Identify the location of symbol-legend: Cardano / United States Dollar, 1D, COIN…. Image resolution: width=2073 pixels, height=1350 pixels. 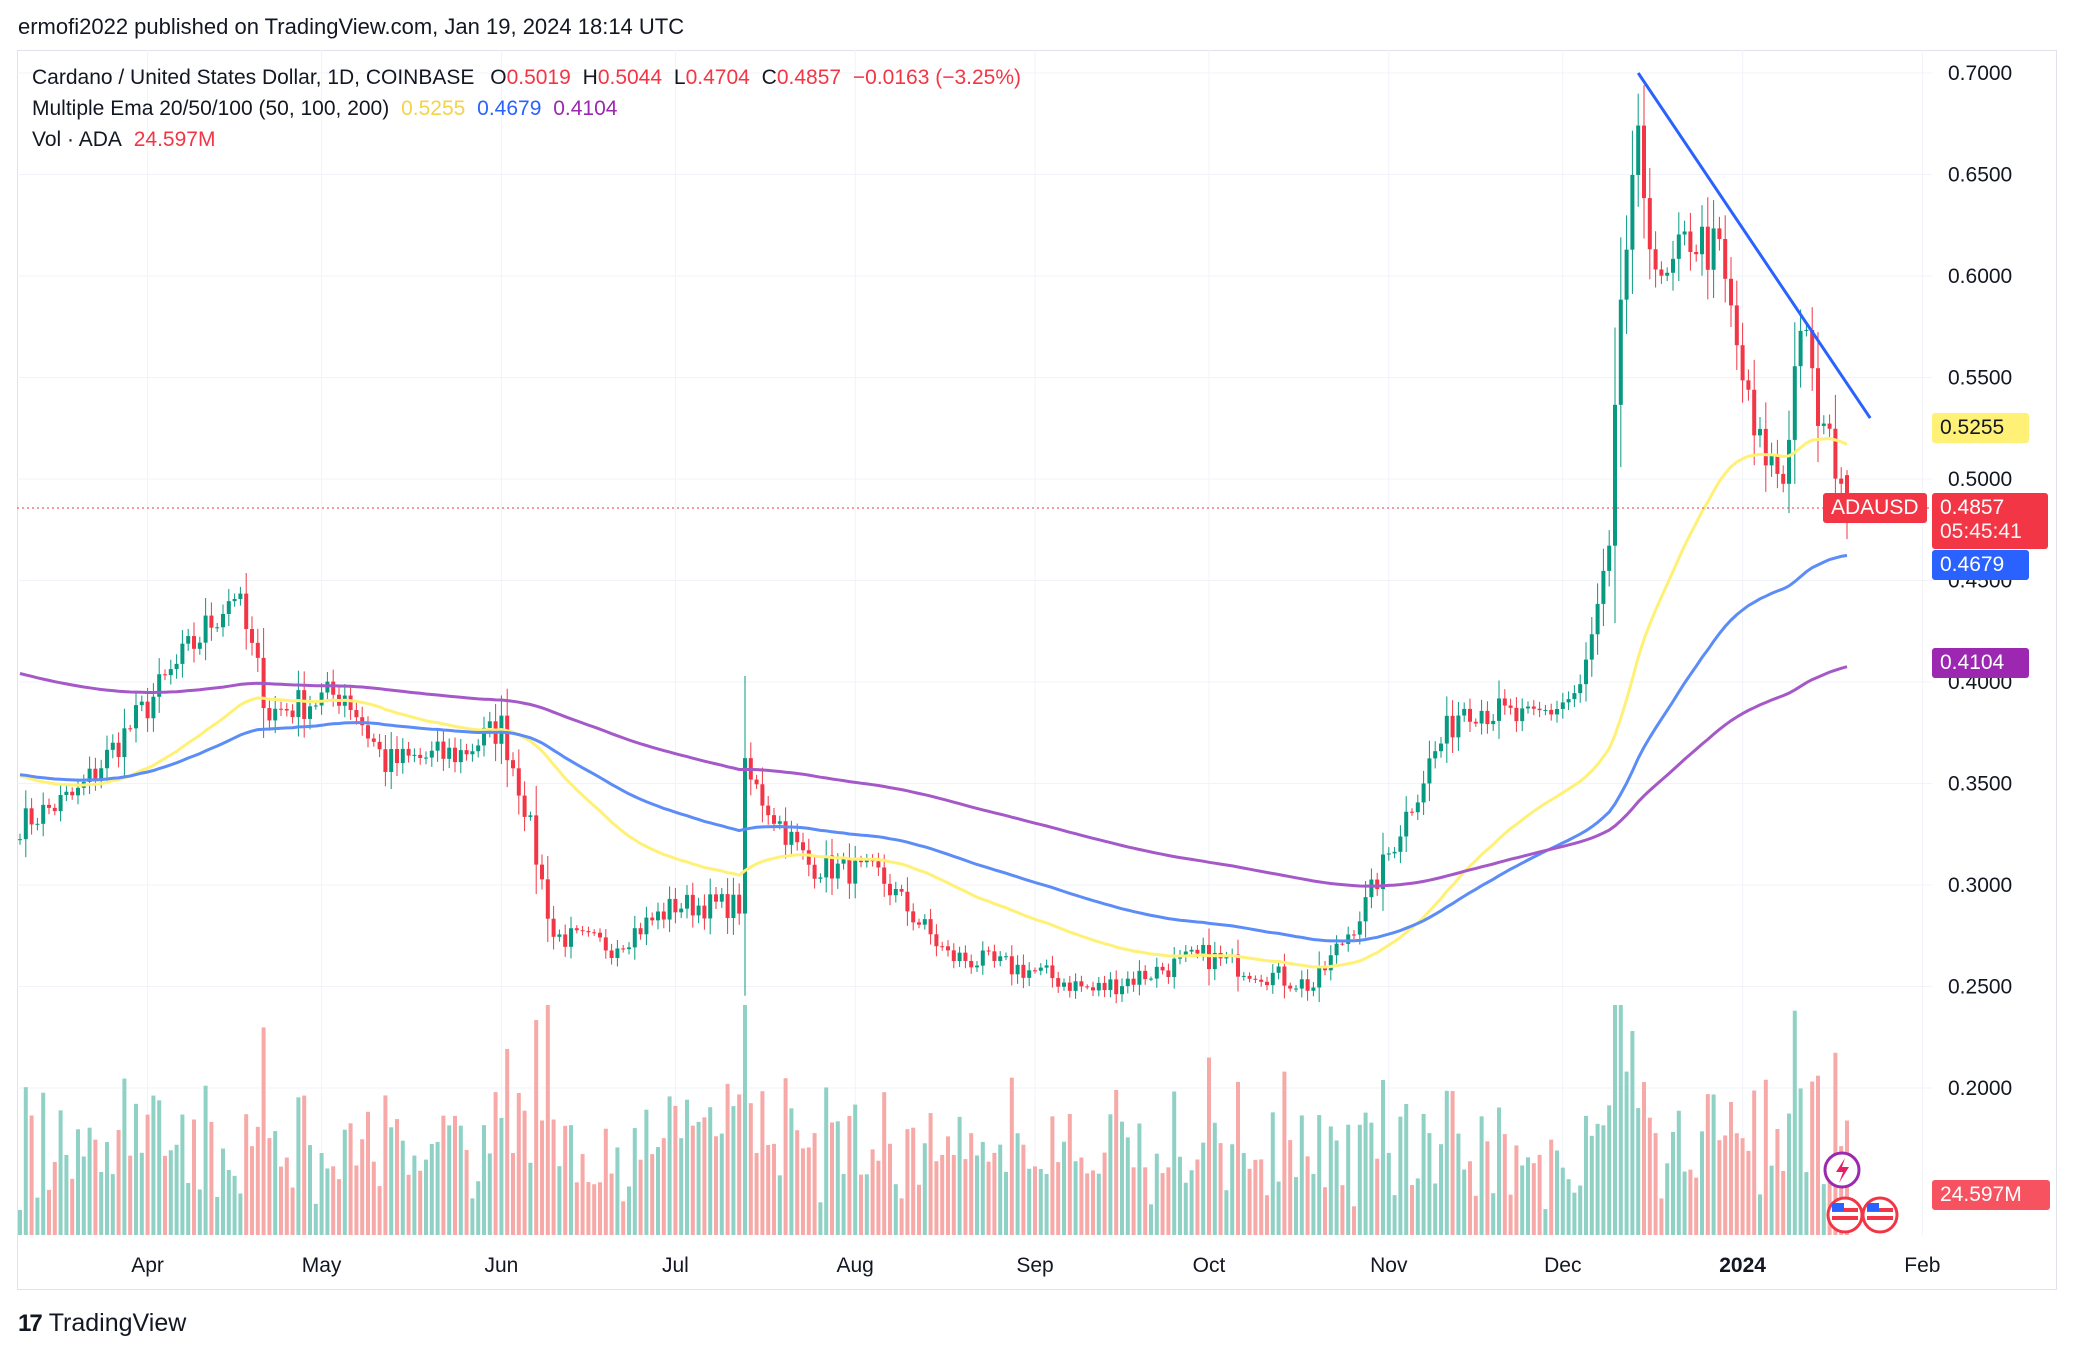
(529, 78).